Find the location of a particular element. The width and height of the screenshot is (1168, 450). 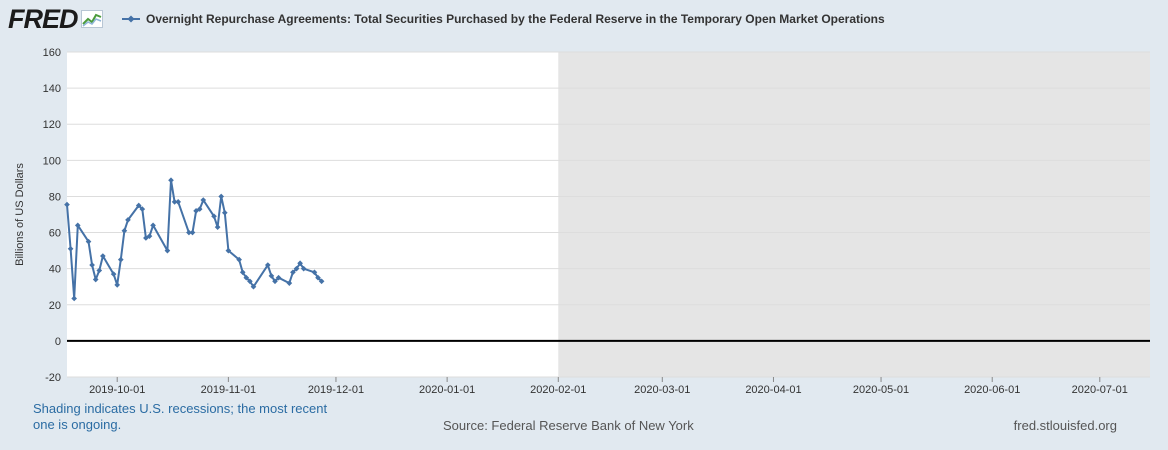

x-tick-label: 2020-05-01 is located at coordinates (881, 390).